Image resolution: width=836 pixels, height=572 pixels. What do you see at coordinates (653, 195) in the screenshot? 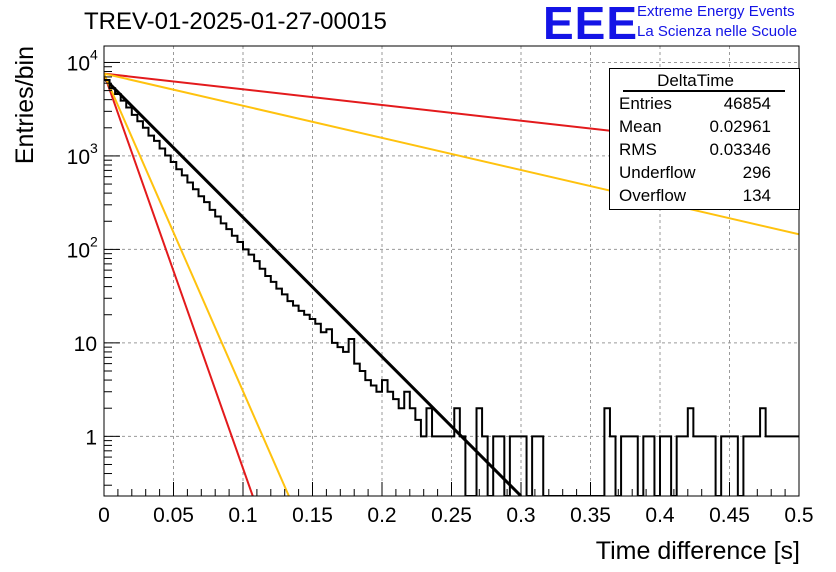
I see `stats-key: Overflow` at bounding box center [653, 195].